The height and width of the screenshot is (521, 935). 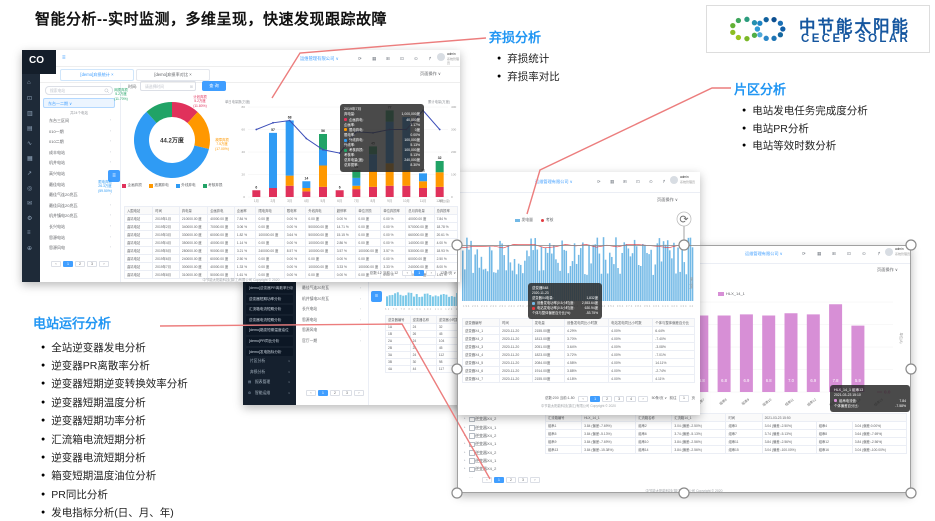 What do you see at coordinates (30, 129) in the screenshot?
I see `report-icon: ▤` at bounding box center [30, 129].